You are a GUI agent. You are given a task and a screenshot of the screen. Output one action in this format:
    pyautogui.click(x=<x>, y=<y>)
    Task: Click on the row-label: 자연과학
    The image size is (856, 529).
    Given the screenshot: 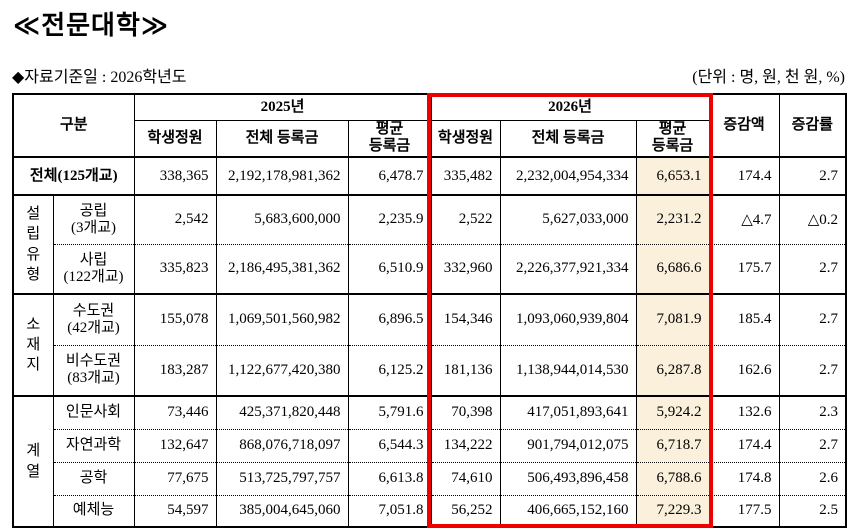 What is the action you would take?
    pyautogui.click(x=93, y=445)
    